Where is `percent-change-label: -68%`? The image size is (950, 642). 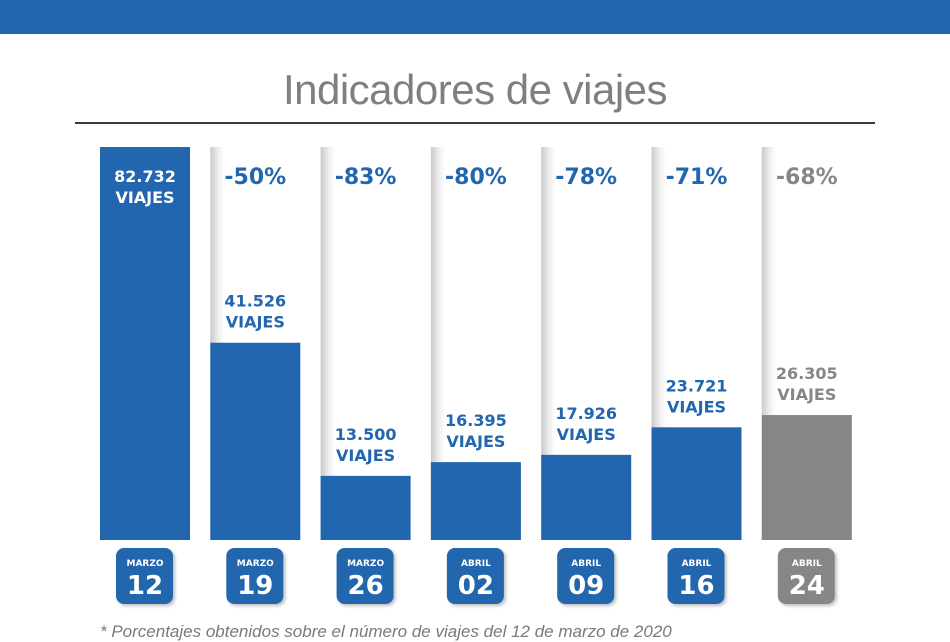 percent-change-label: -68% is located at coordinates (807, 177).